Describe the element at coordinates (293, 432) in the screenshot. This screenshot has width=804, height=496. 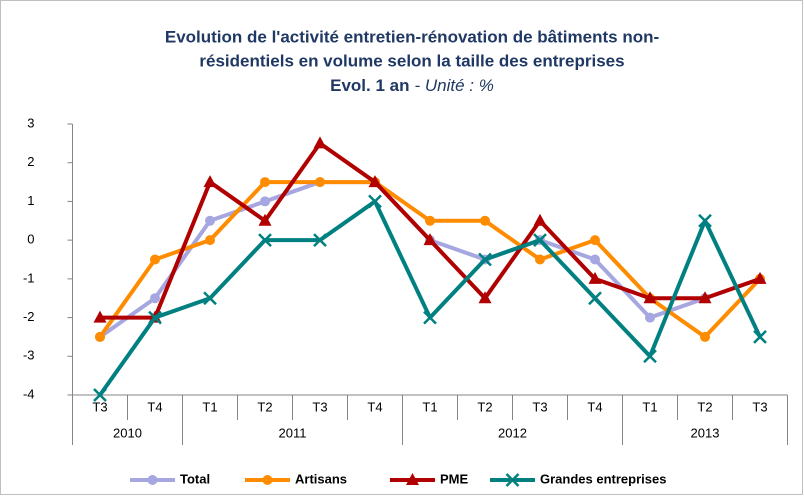
I see `group-label: 2011` at that location.